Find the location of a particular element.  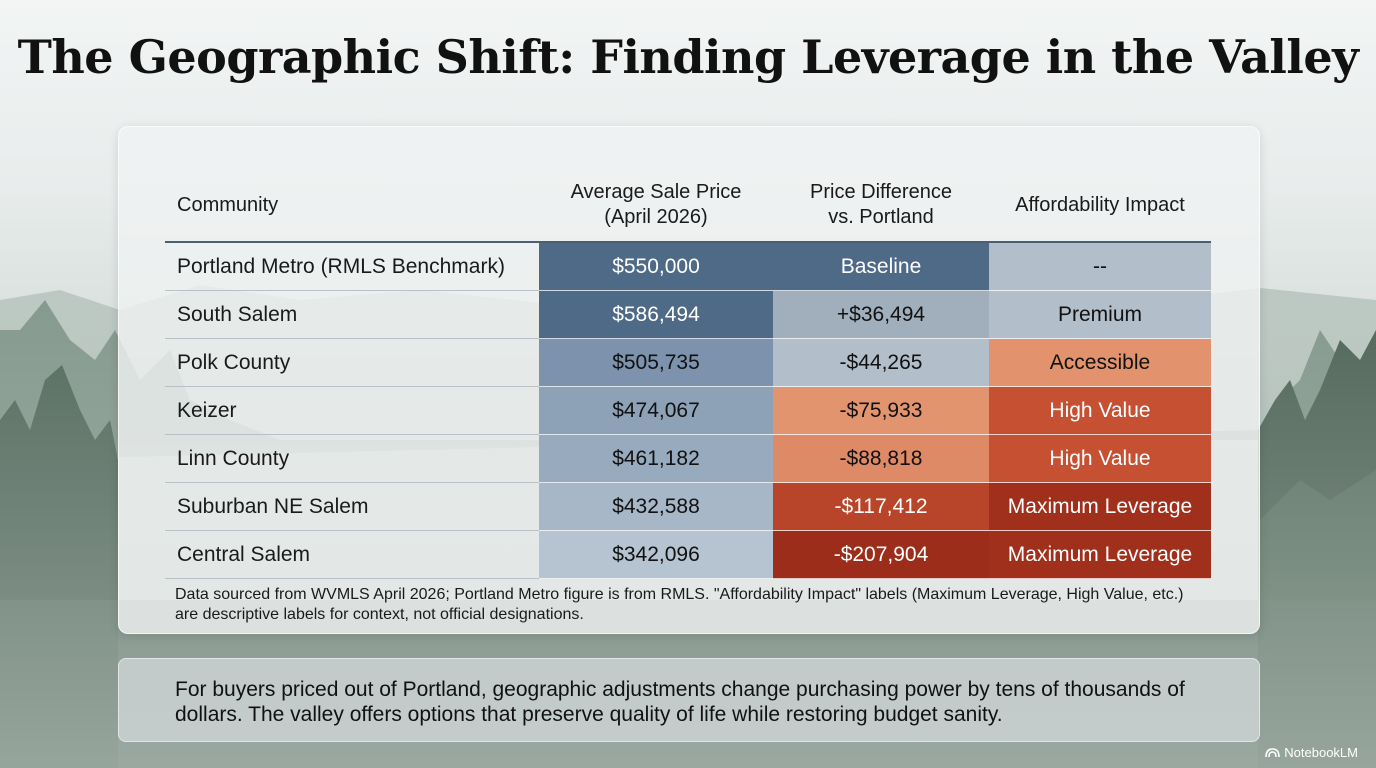

brand-watermark: NotebookLM is located at coordinates (1311, 752).